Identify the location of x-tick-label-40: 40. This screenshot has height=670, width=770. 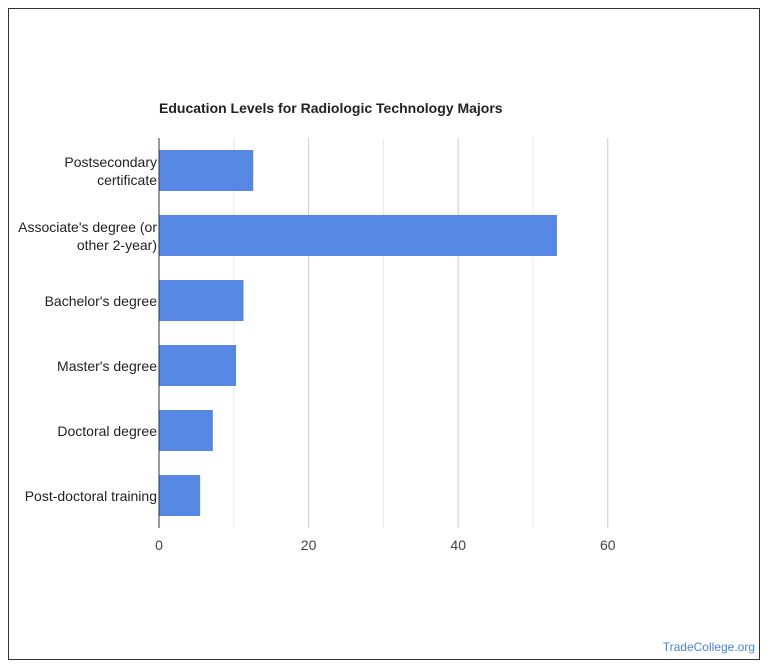
(458, 545).